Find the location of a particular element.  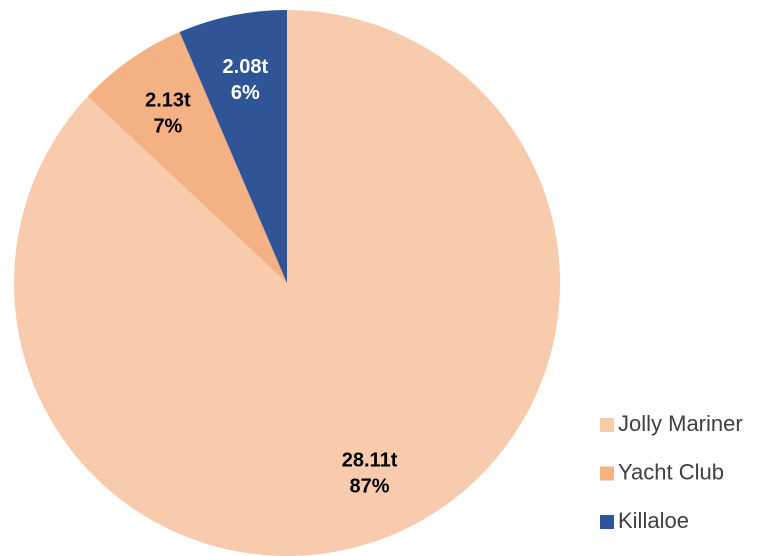

data-label: 2.13t is located at coordinates (168, 100).